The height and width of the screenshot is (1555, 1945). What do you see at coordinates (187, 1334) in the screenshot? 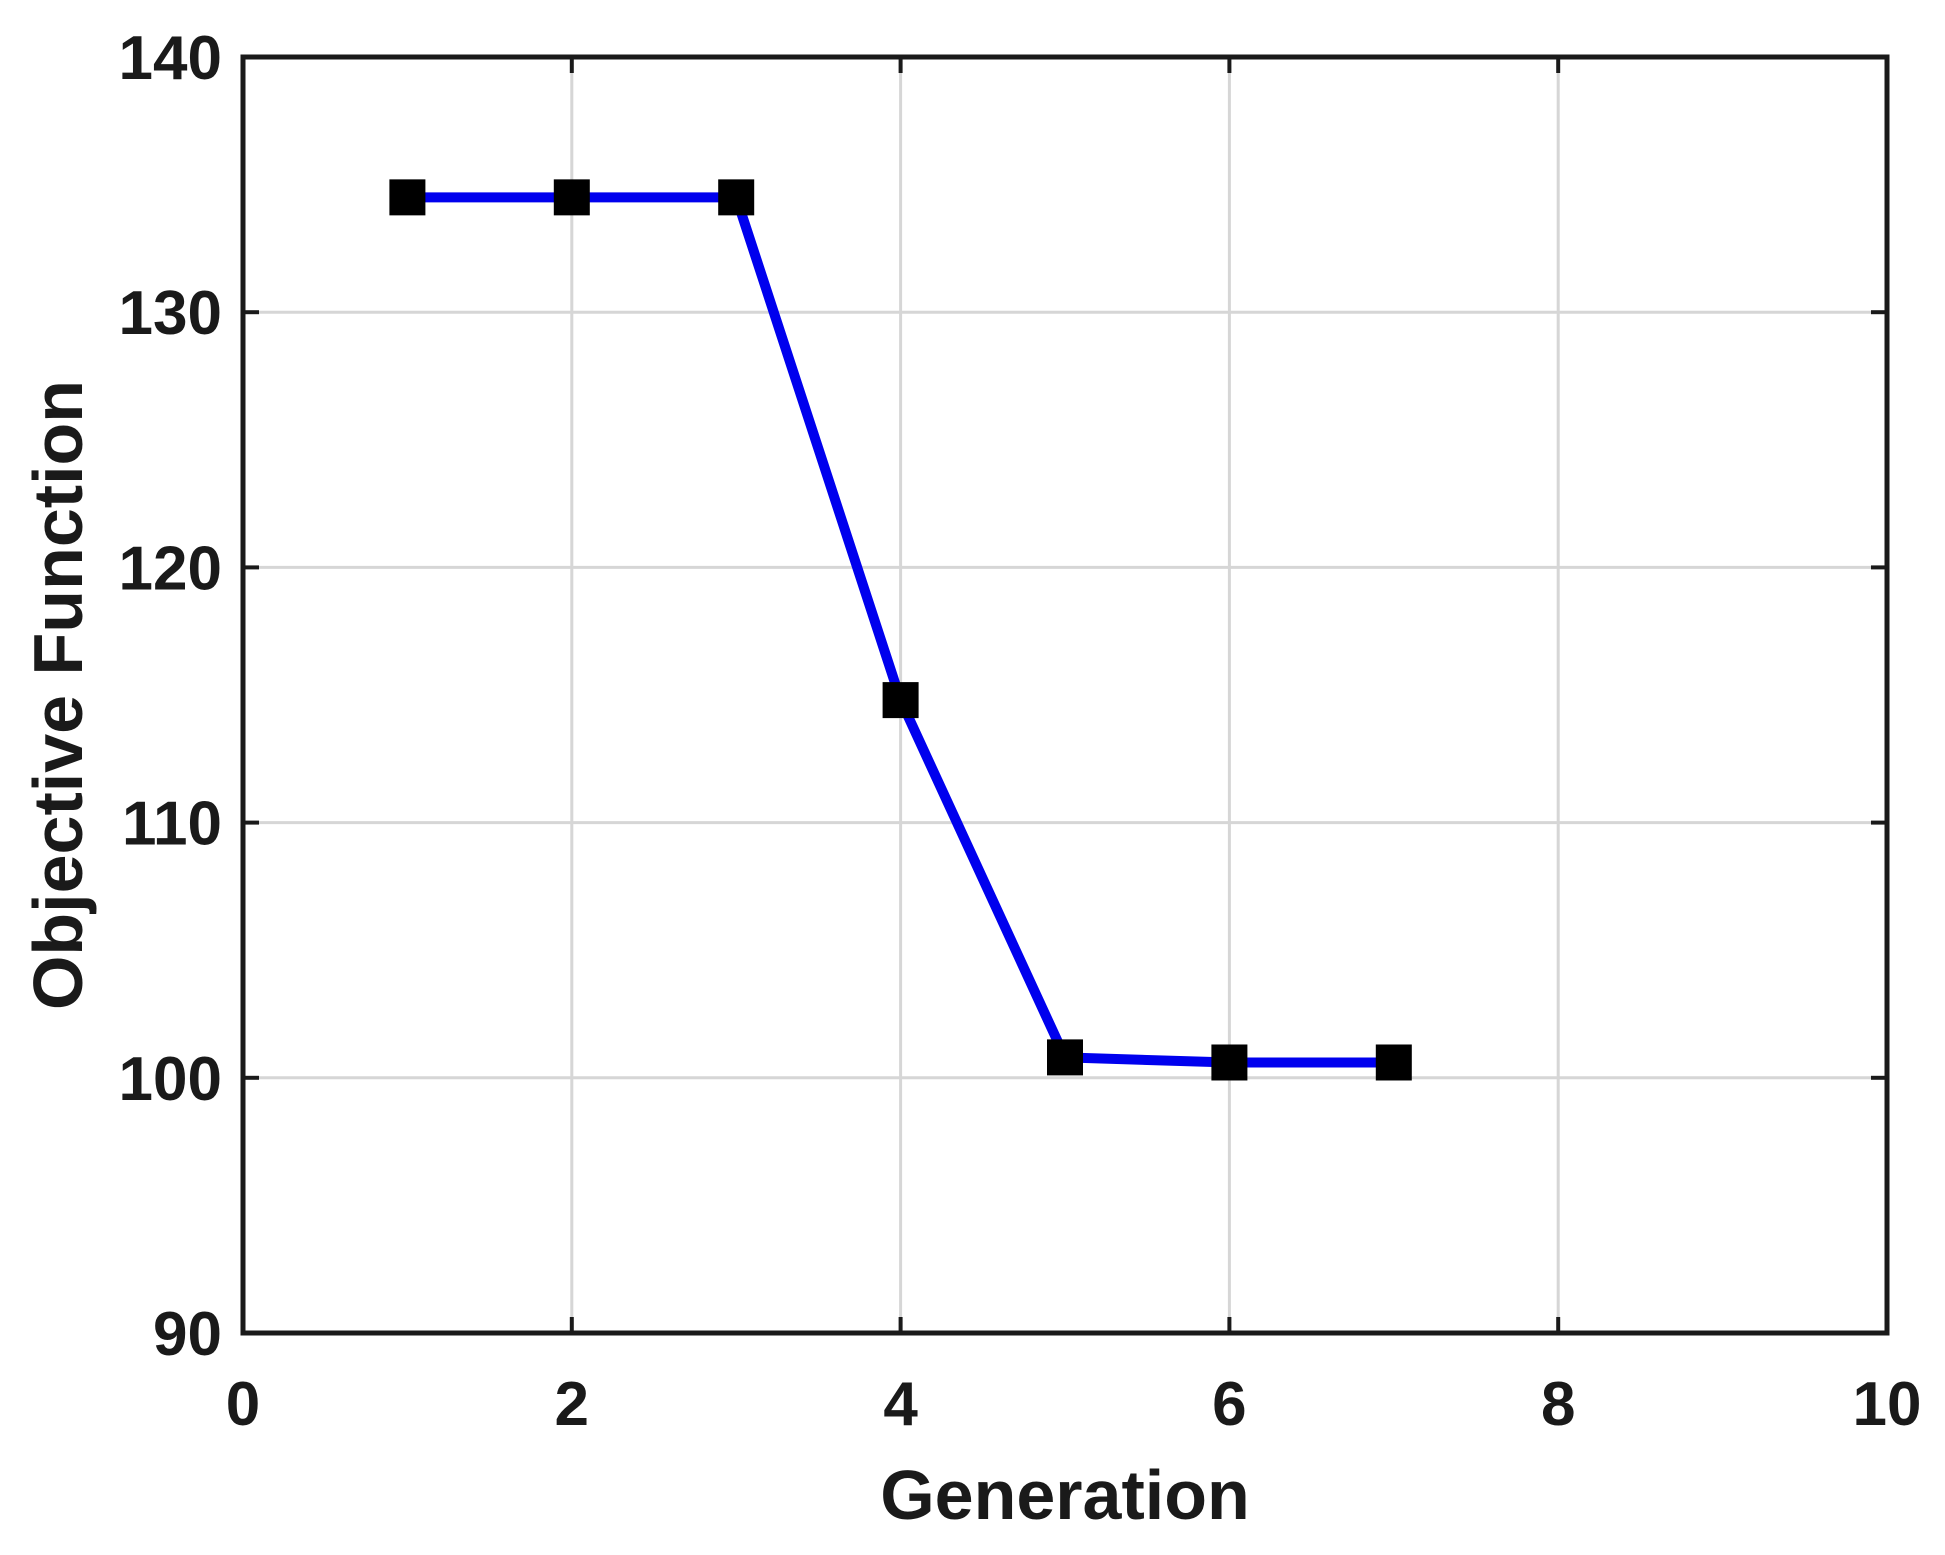
I see `y-tick-label: 90` at bounding box center [187, 1334].